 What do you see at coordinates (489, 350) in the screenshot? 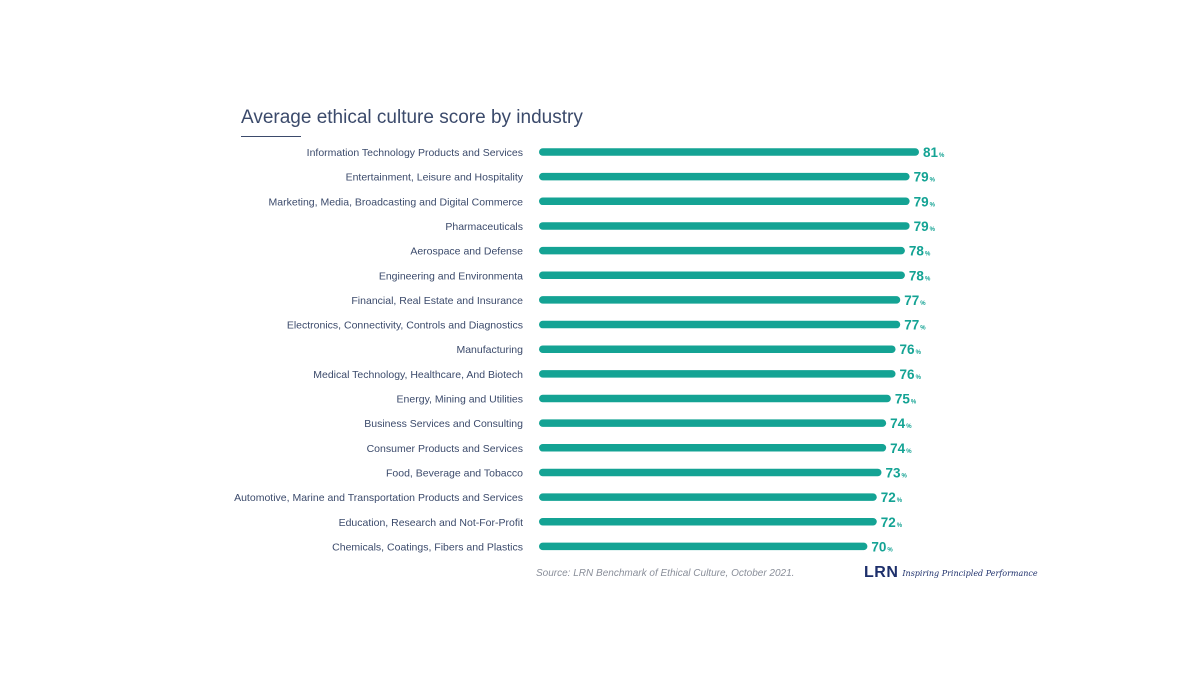
I see `category-label: Manufacturing` at bounding box center [489, 350].